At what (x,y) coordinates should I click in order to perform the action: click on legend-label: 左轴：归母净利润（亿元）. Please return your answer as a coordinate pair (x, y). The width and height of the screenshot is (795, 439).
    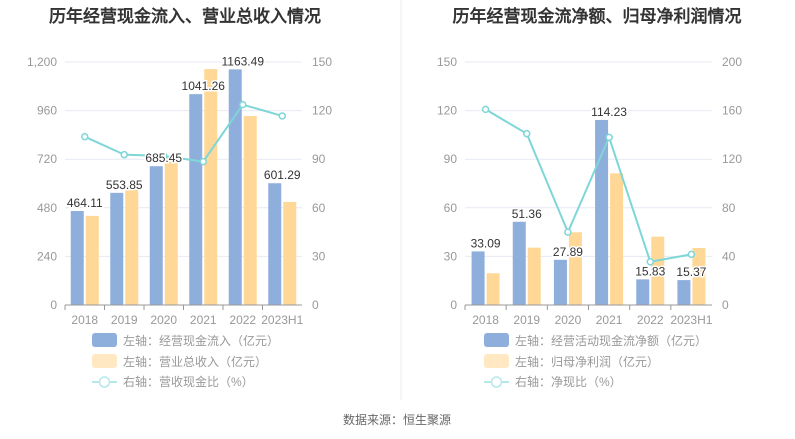
    Looking at the image, I should click on (587, 361).